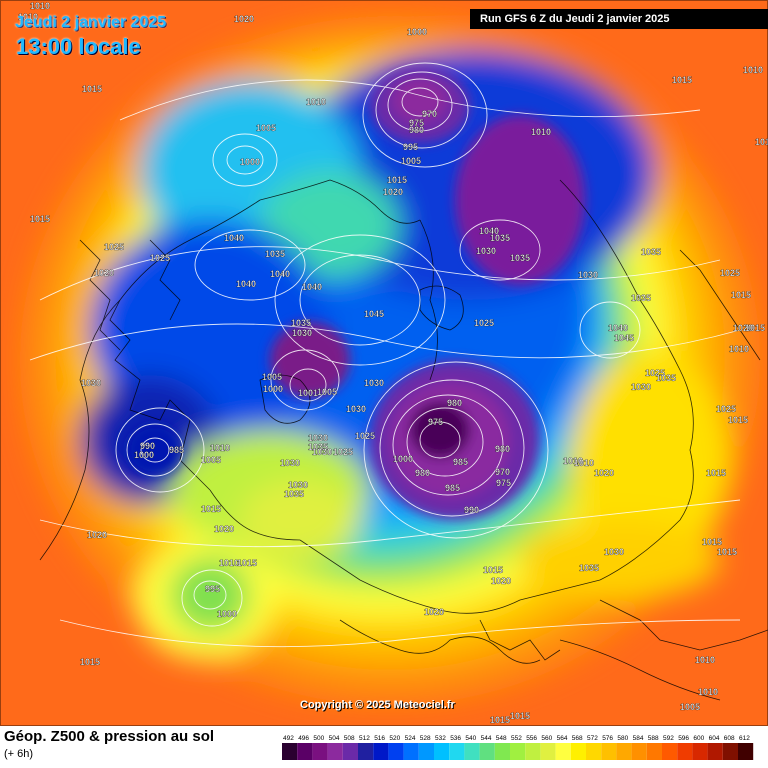 The height and width of the screenshot is (768, 768). Describe the element at coordinates (729, 738) in the screenshot. I see `legend-value: 608` at that location.